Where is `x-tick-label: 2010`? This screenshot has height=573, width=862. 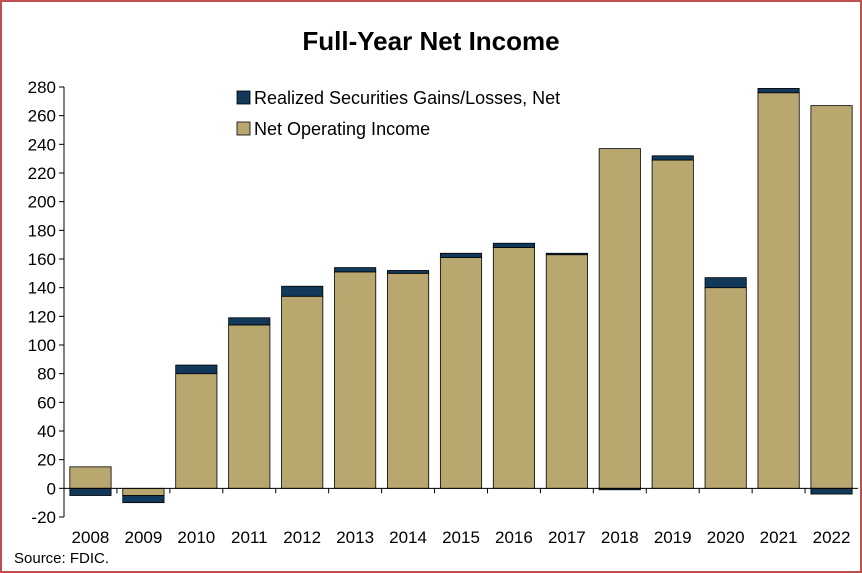 x-tick-label: 2010 is located at coordinates (196, 537).